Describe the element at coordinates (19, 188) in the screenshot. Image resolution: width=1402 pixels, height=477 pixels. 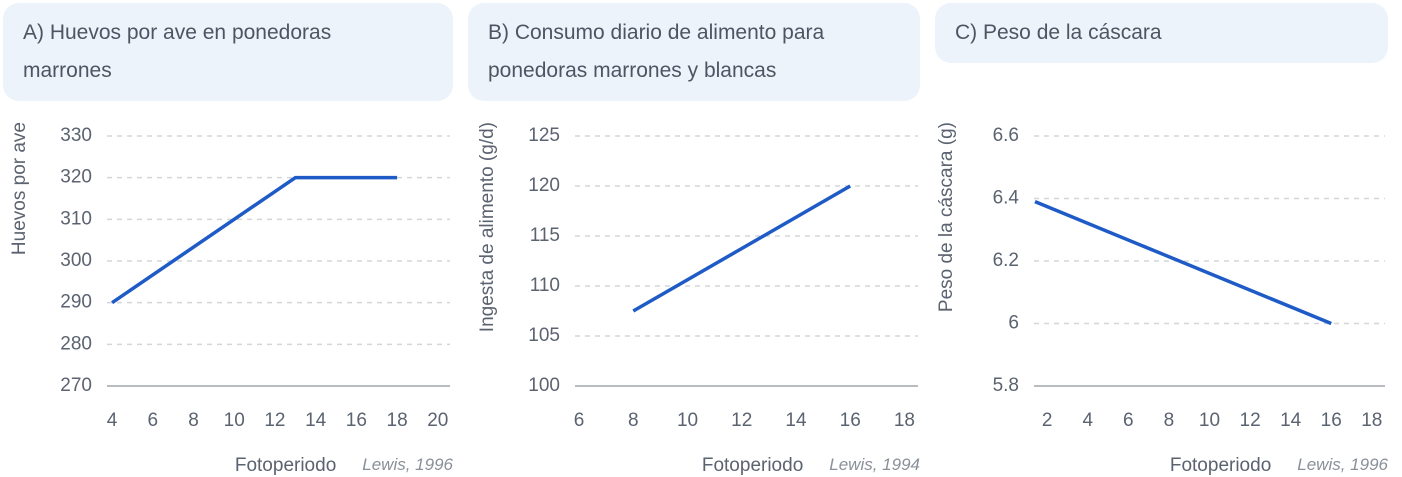
I see `y-axis-title: Huevos por ave` at that location.